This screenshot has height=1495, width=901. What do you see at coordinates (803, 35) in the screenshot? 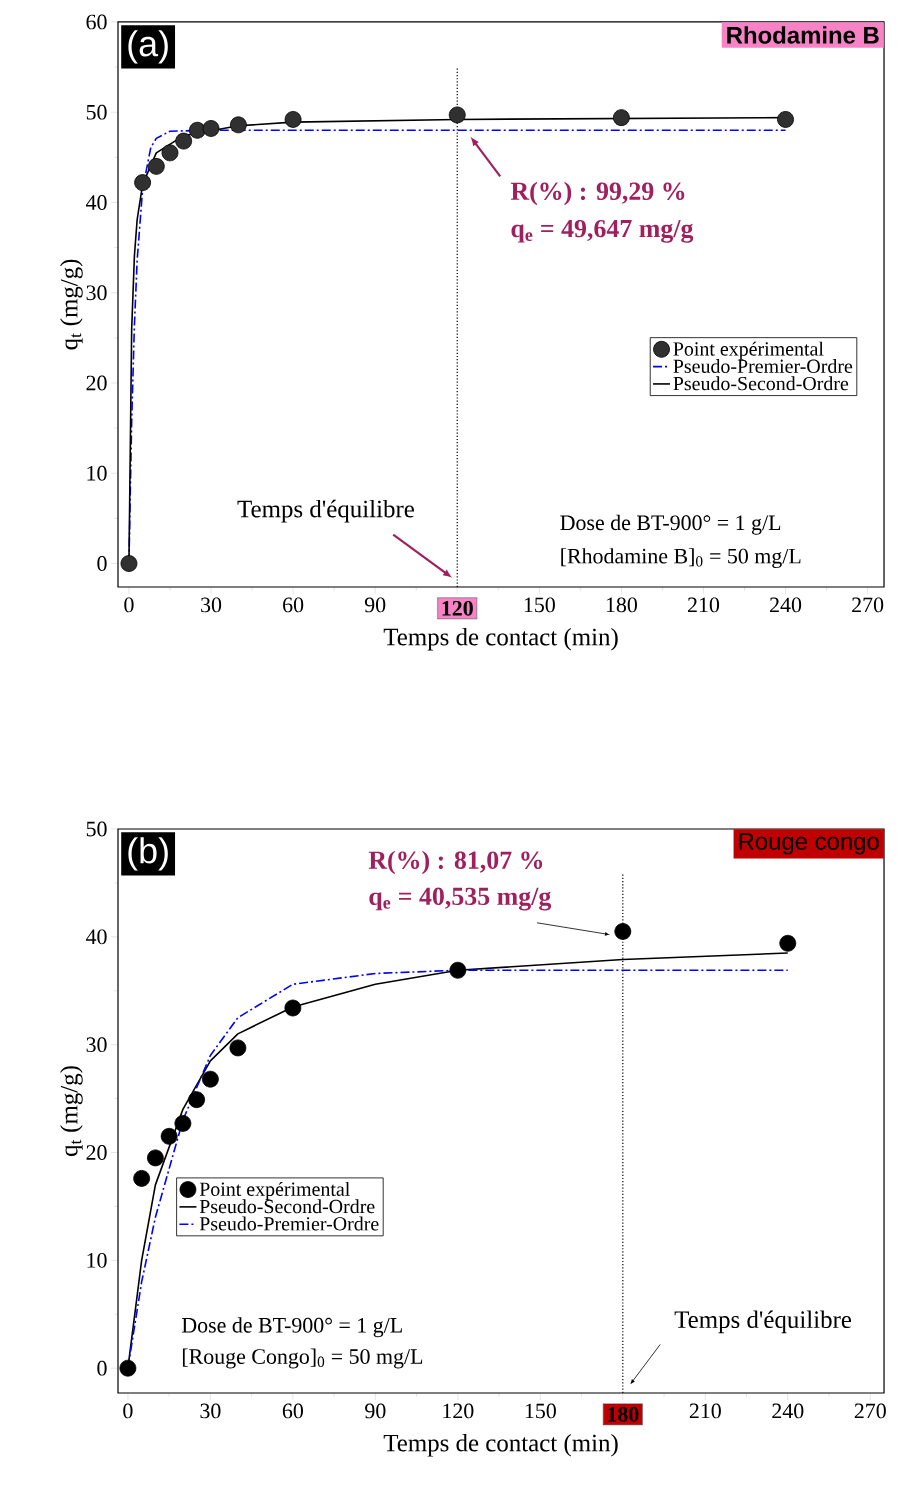
I see `chart-title: Rhodamine B` at bounding box center [803, 35].